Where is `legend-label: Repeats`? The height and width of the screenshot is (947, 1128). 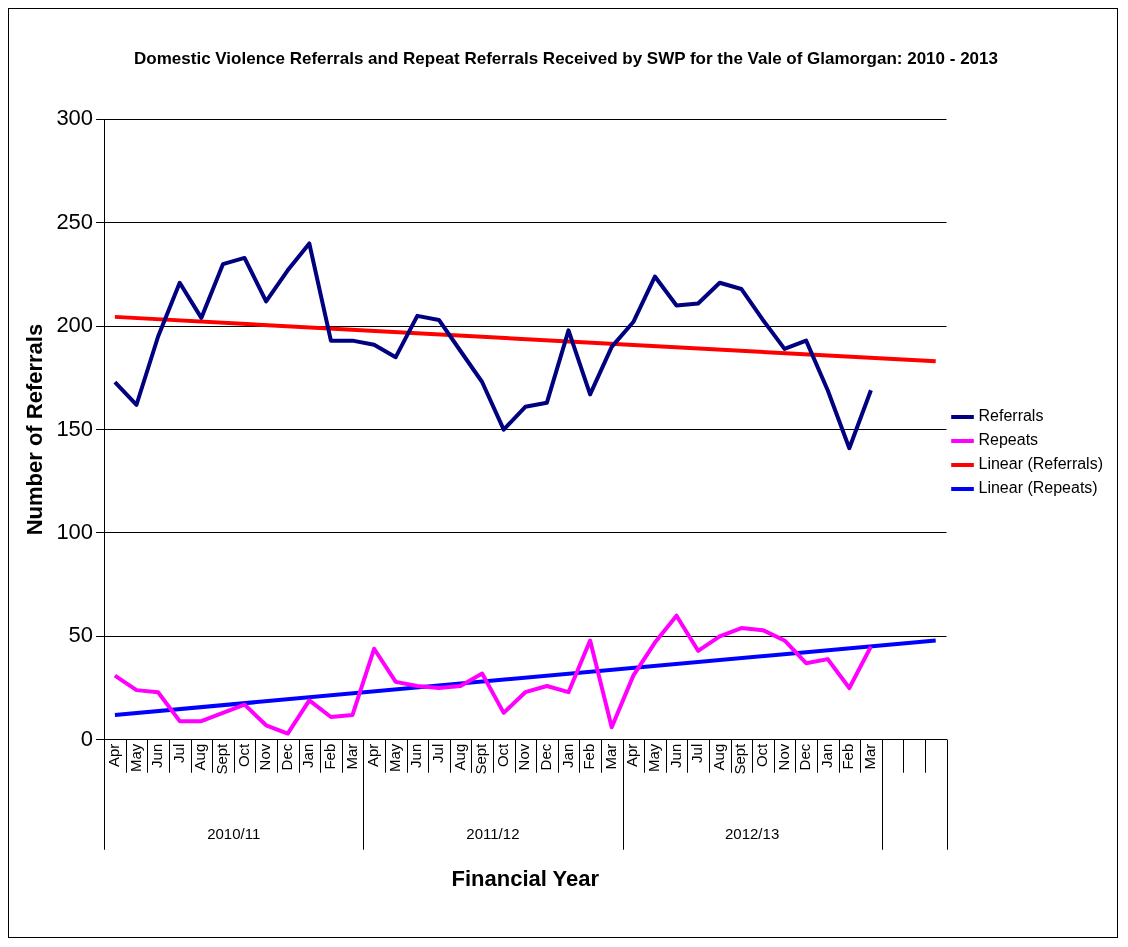
legend-label: Repeats is located at coordinates (1008, 440).